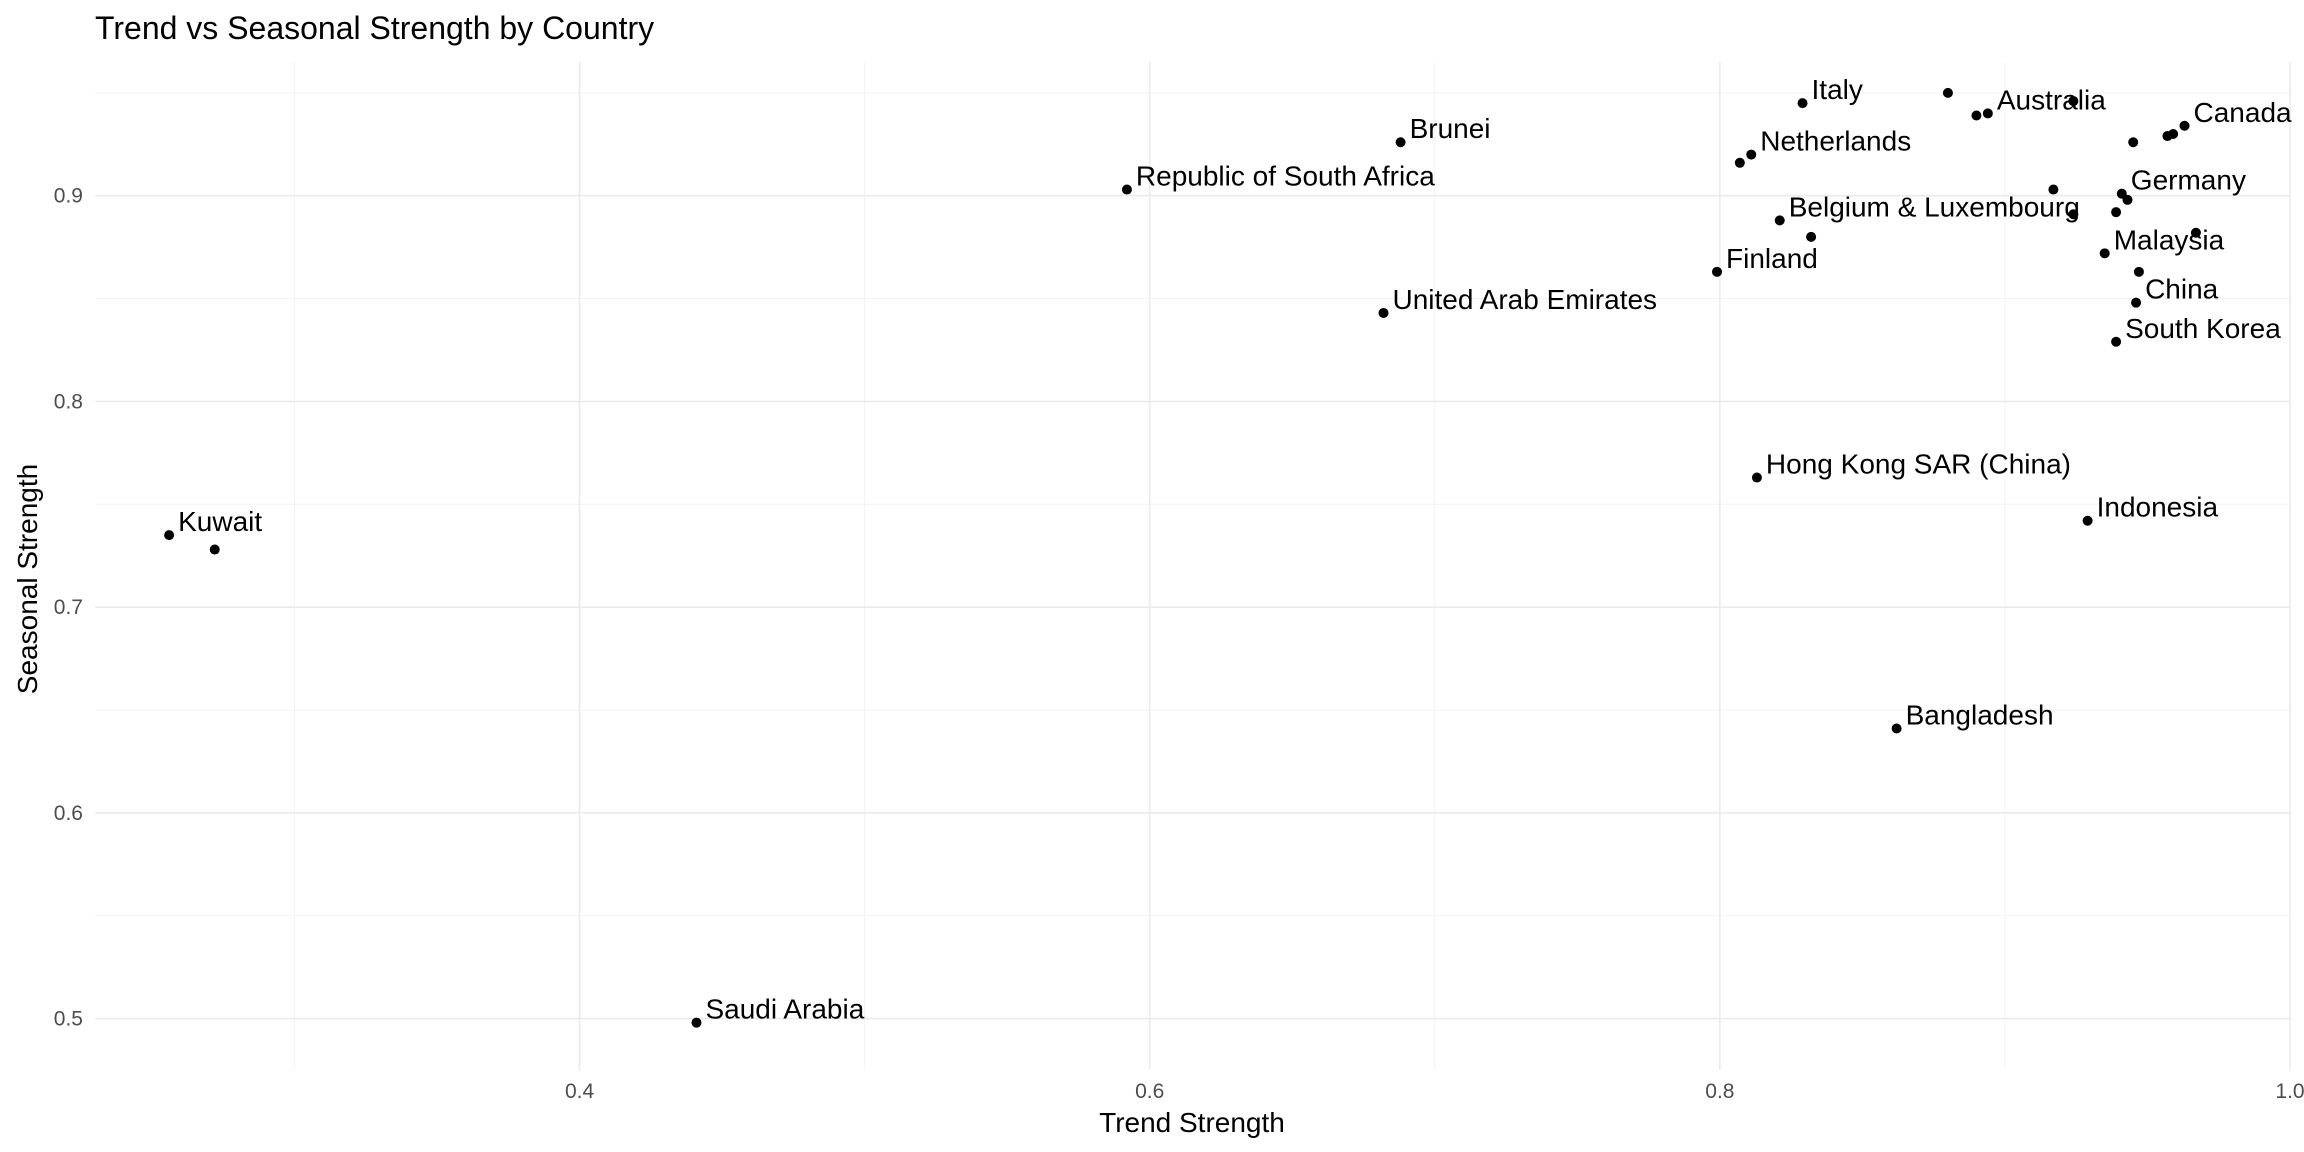 The width and height of the screenshot is (2304, 1152). I want to click on point-label: Hong Kong SAR (China), so click(1918, 464).